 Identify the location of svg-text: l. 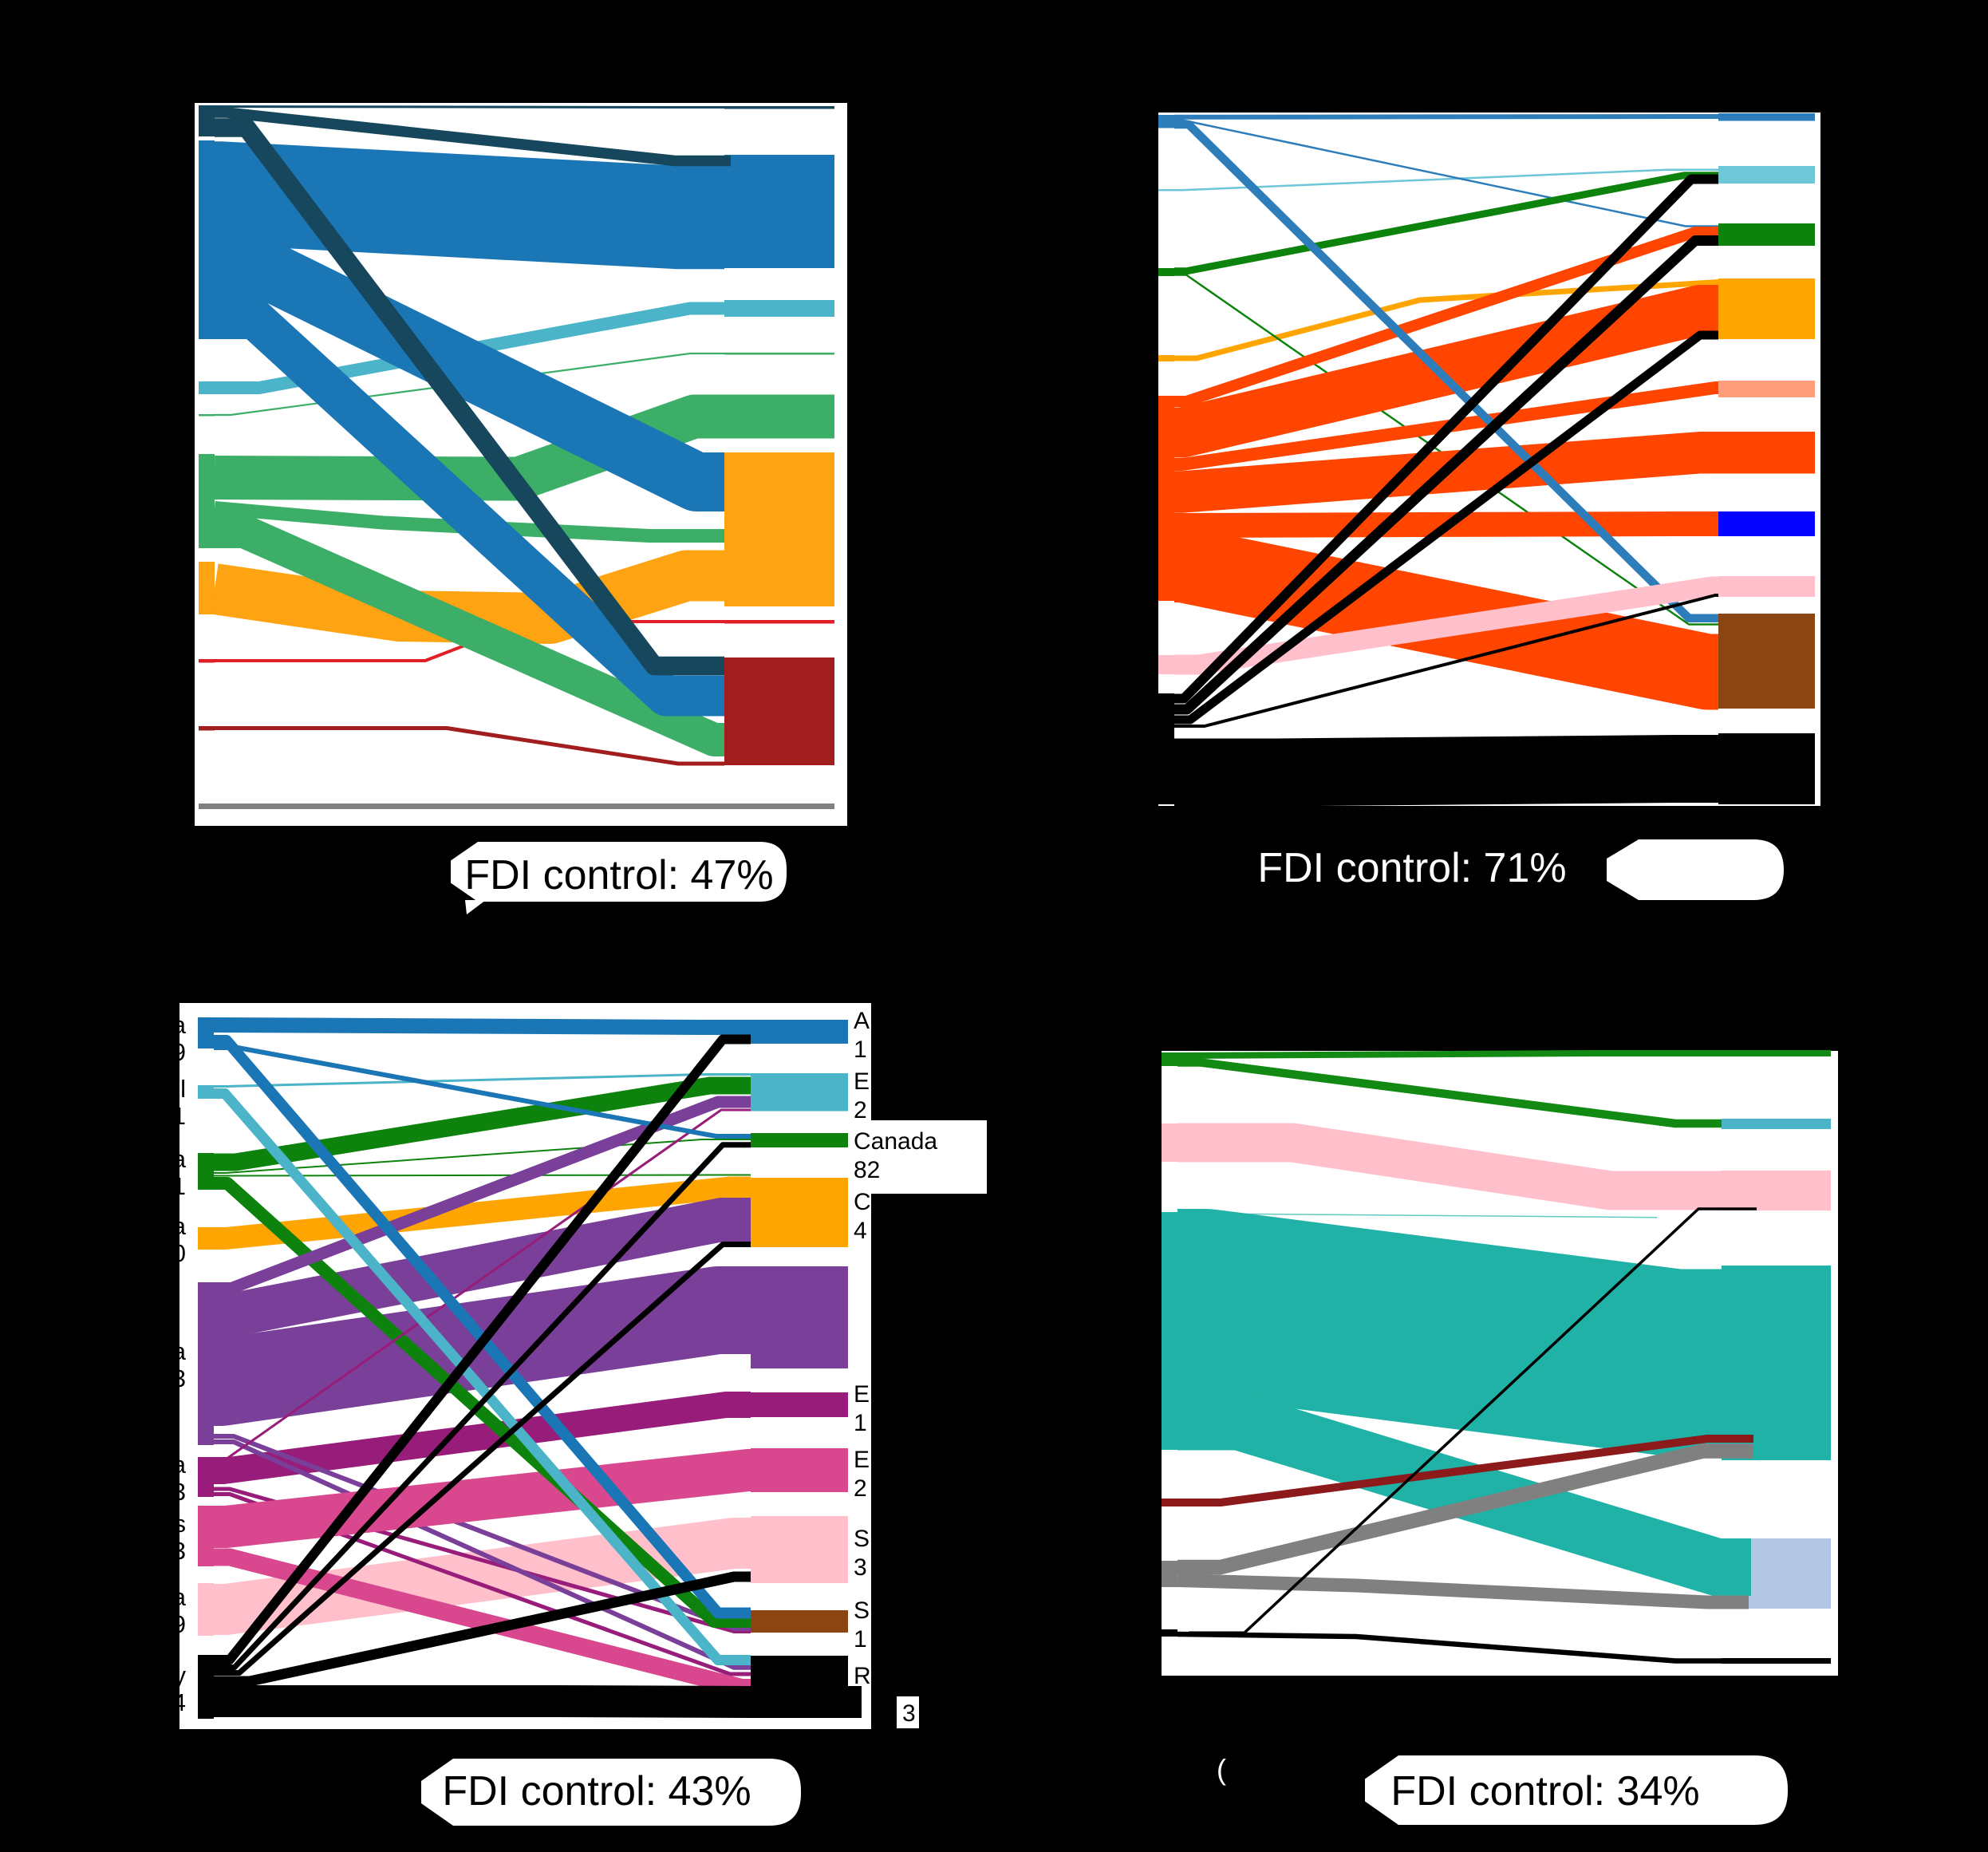
(183, 1089).